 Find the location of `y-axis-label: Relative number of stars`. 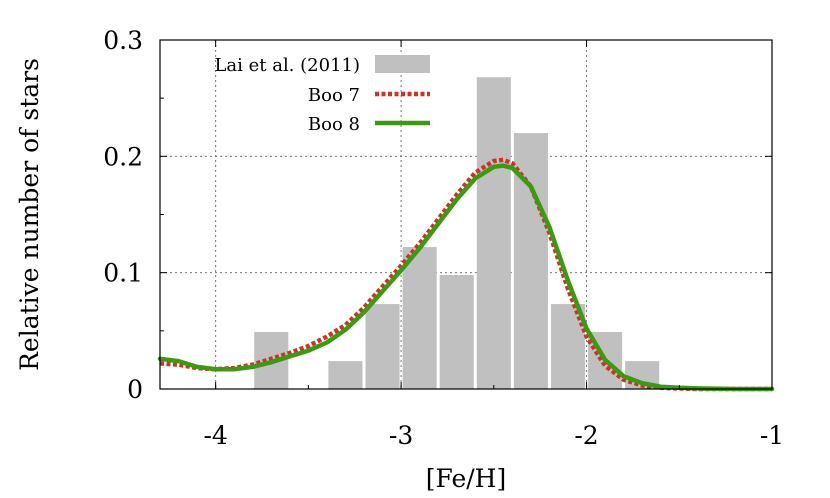

y-axis-label: Relative number of stars is located at coordinates (29, 214).